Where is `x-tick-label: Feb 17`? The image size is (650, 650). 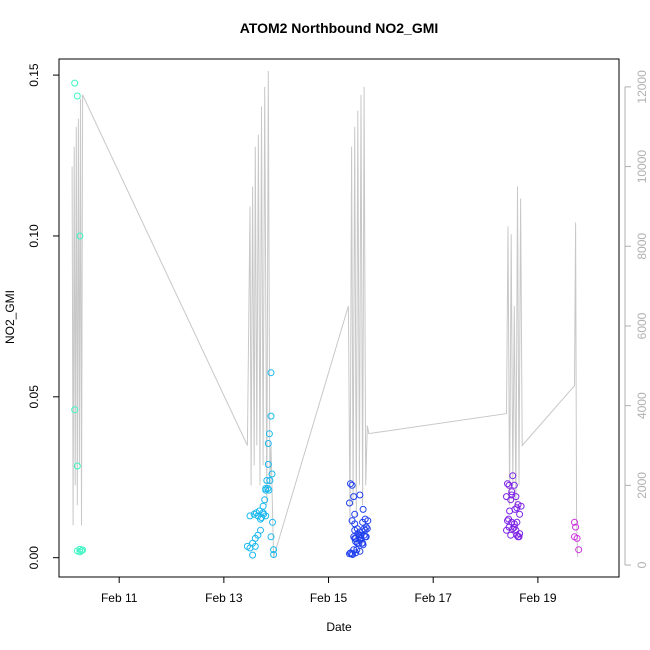
x-tick-label: Feb 17 is located at coordinates (434, 598).